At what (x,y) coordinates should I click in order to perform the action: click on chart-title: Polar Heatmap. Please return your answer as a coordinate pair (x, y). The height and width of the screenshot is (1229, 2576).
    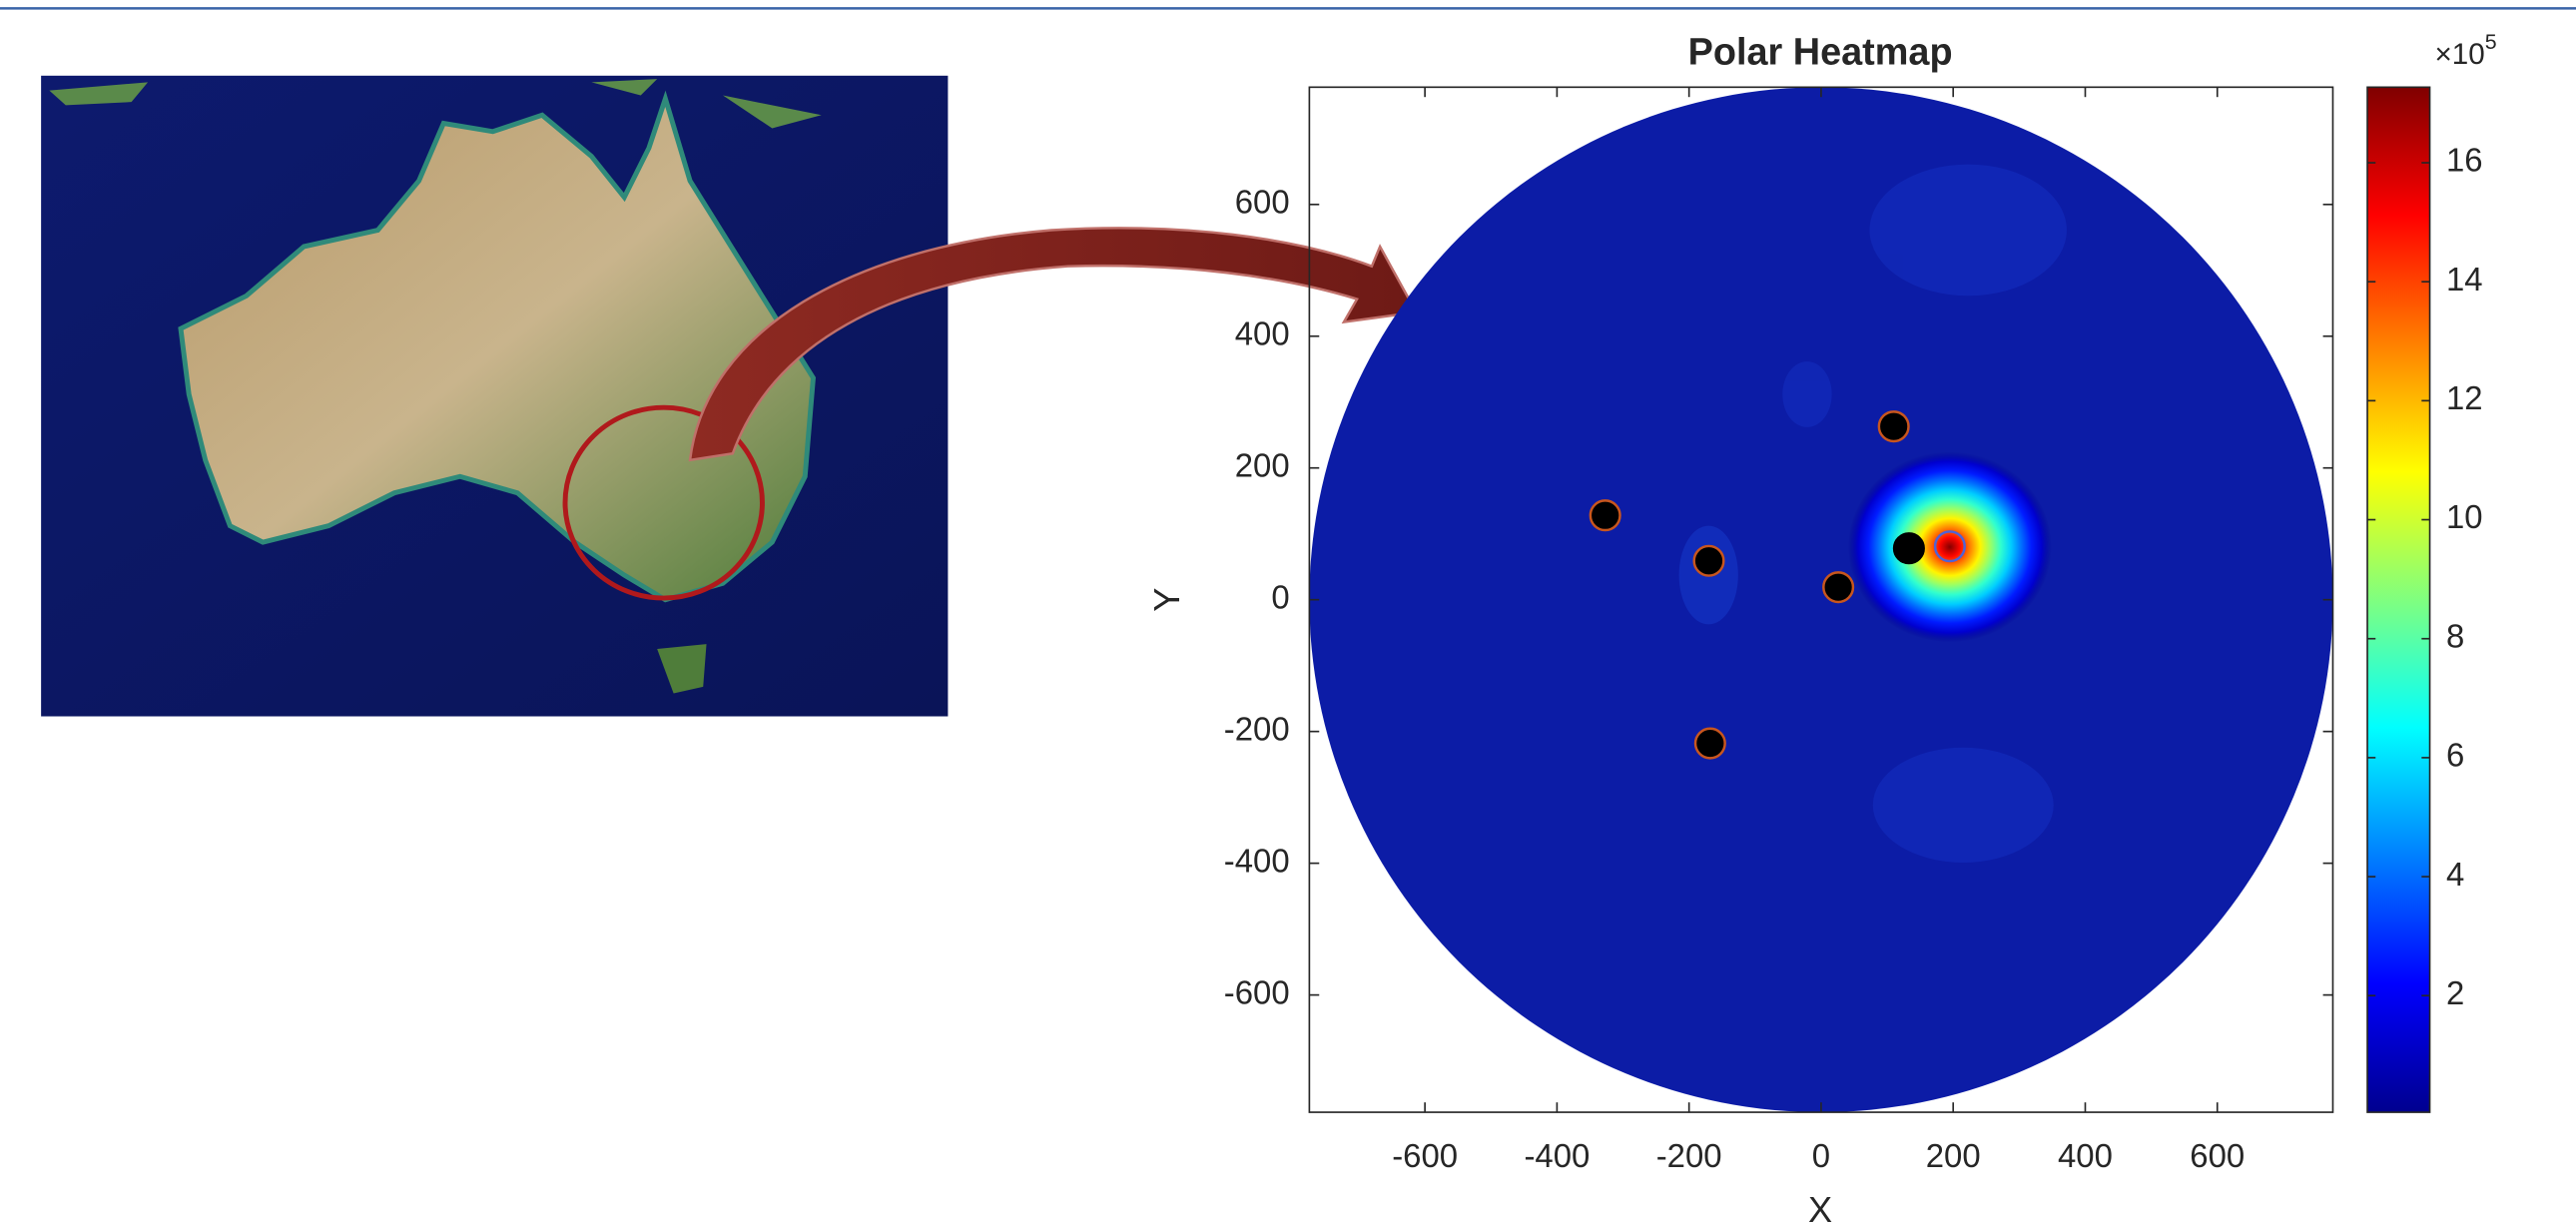
    Looking at the image, I should click on (1820, 52).